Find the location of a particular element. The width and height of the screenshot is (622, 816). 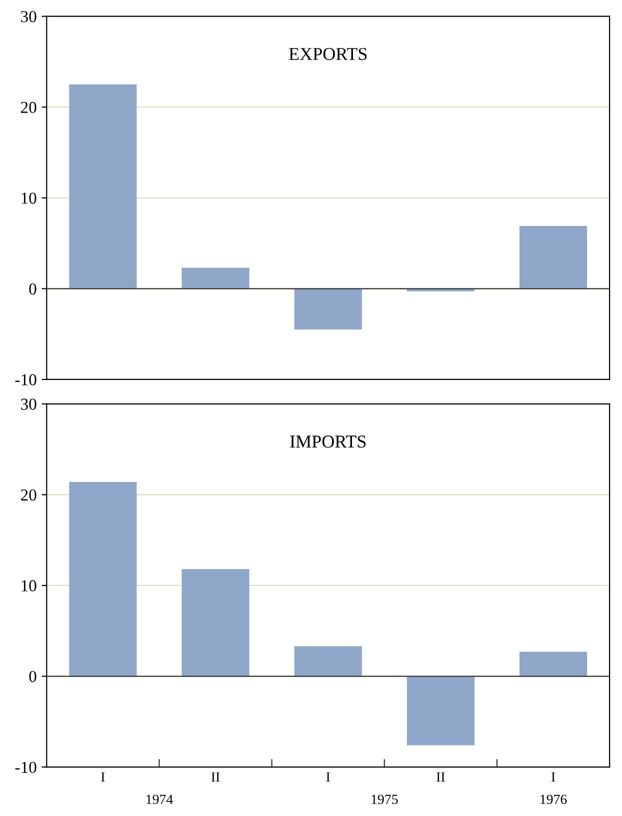

text: 1974 is located at coordinates (159, 799).